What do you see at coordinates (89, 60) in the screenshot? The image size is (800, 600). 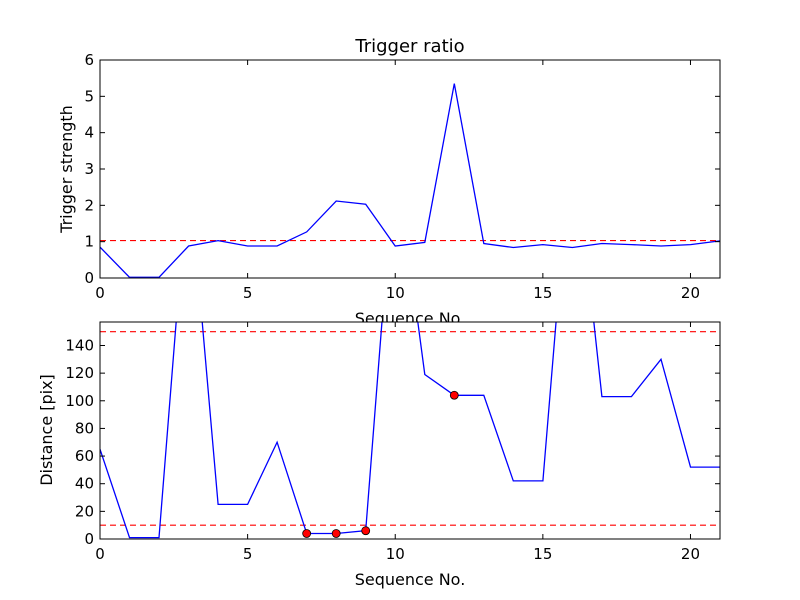 I see `y-tick-label: 6` at bounding box center [89, 60].